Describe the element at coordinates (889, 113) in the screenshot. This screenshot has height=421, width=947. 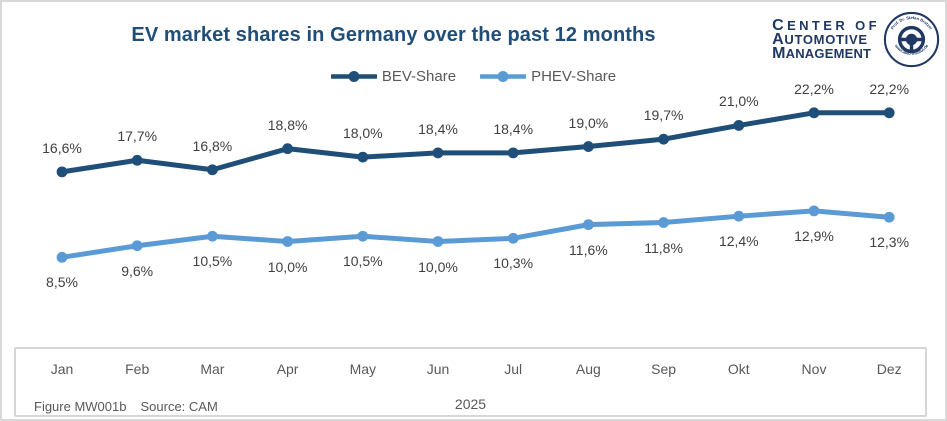
I see `data-point-bev-share-dez` at that location.